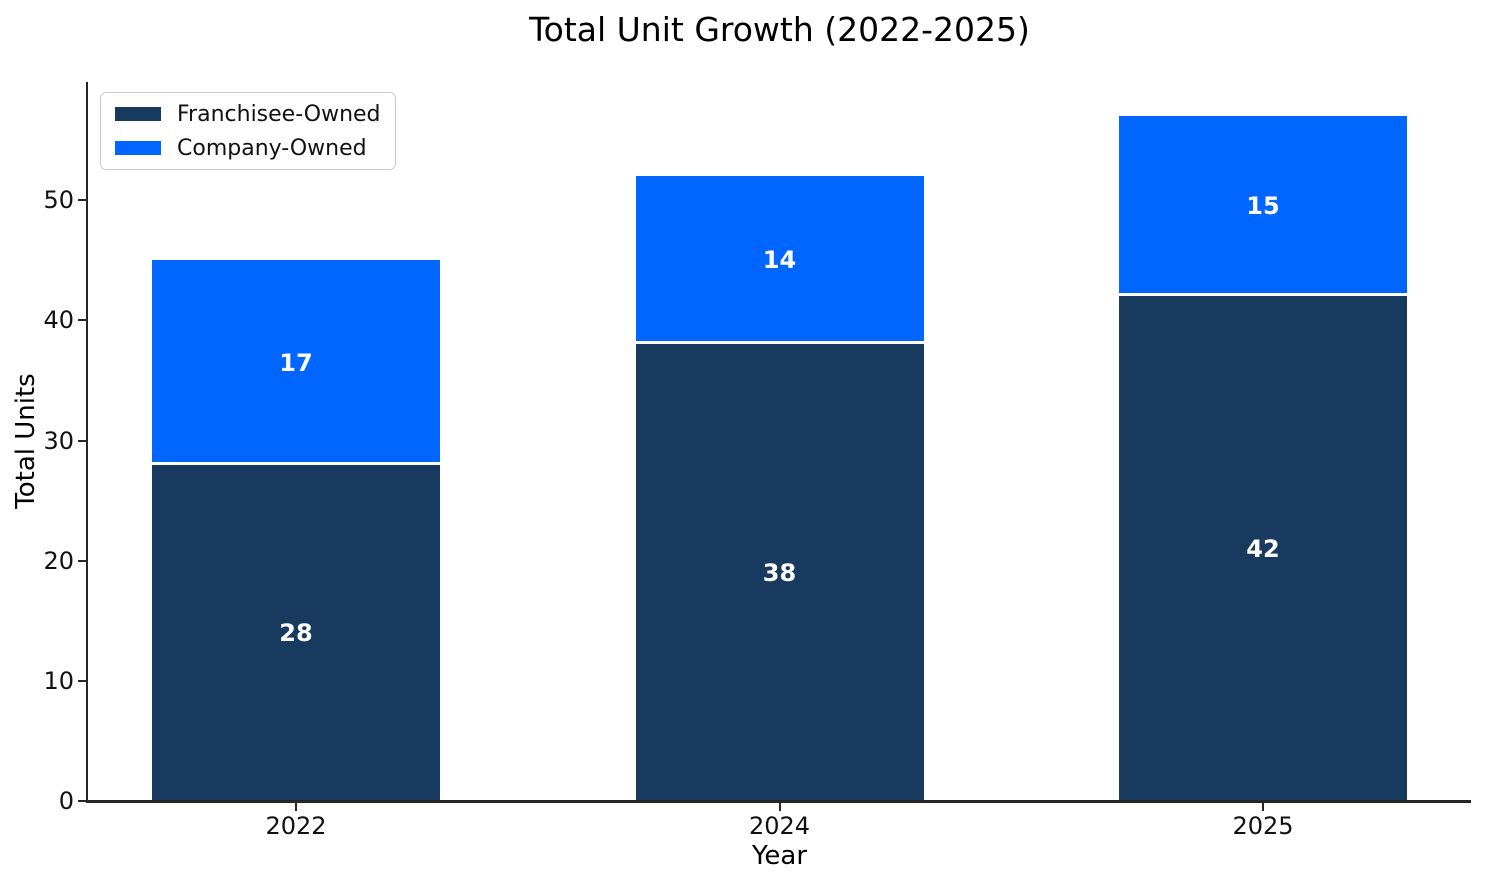 This screenshot has height=884, width=1485. I want to click on y-tick-label: 30, so click(58, 440).